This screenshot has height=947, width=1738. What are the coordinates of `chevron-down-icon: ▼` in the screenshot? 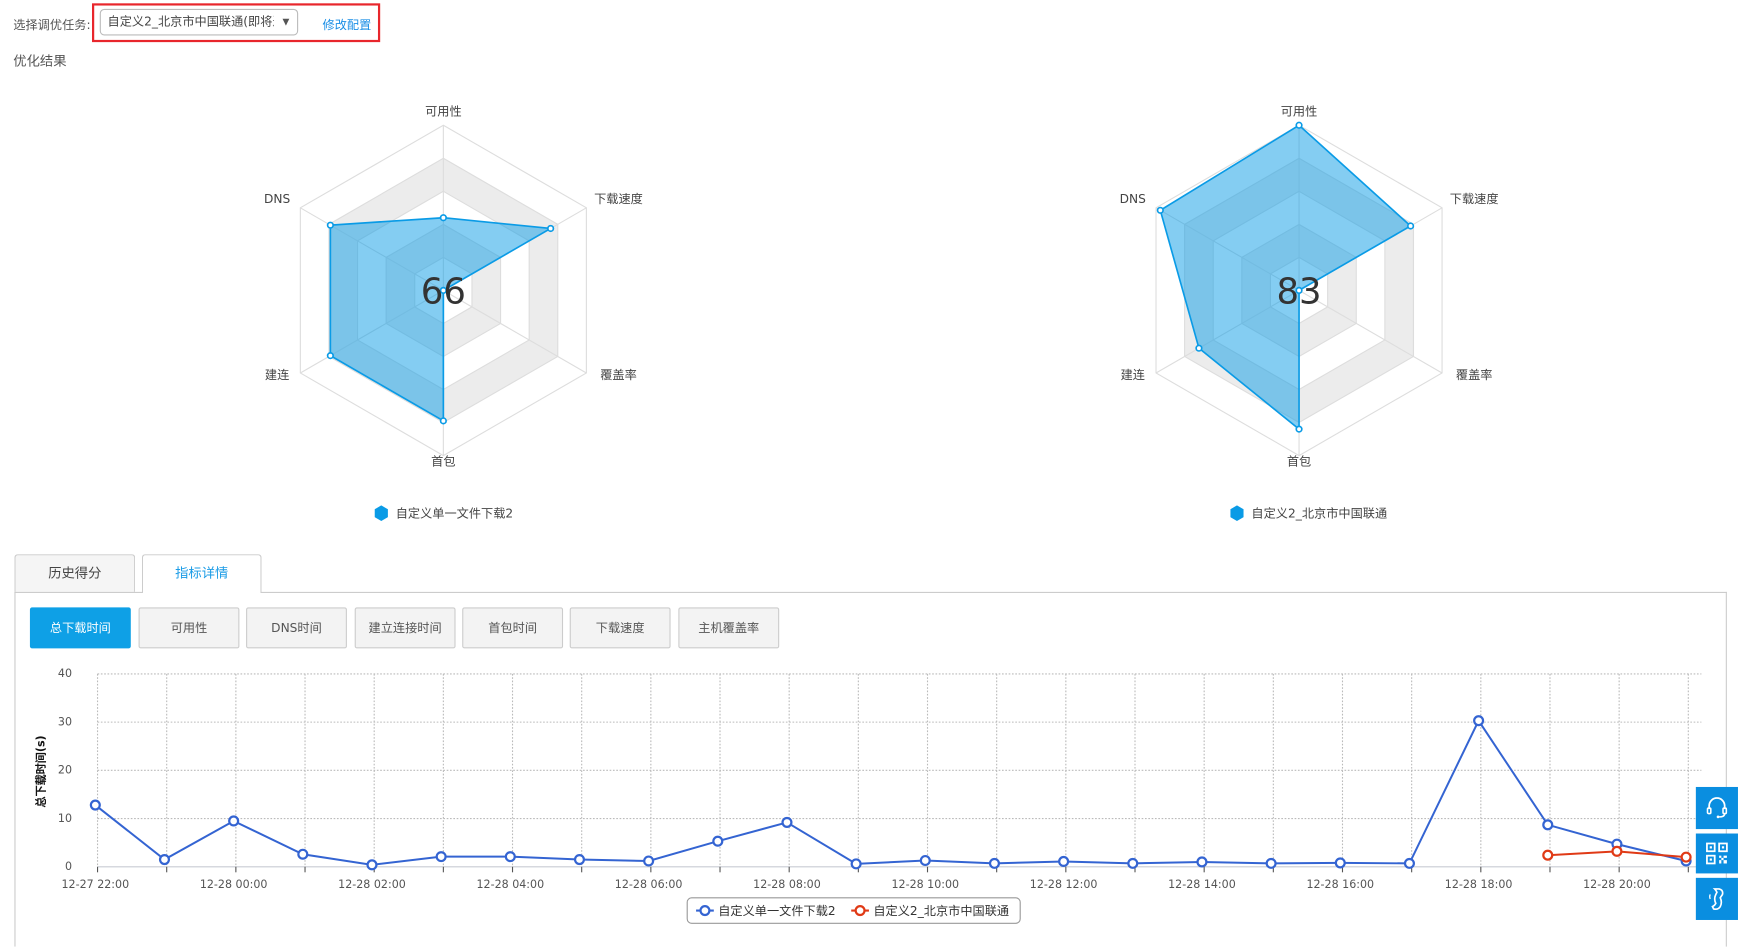 It's located at (286, 21).